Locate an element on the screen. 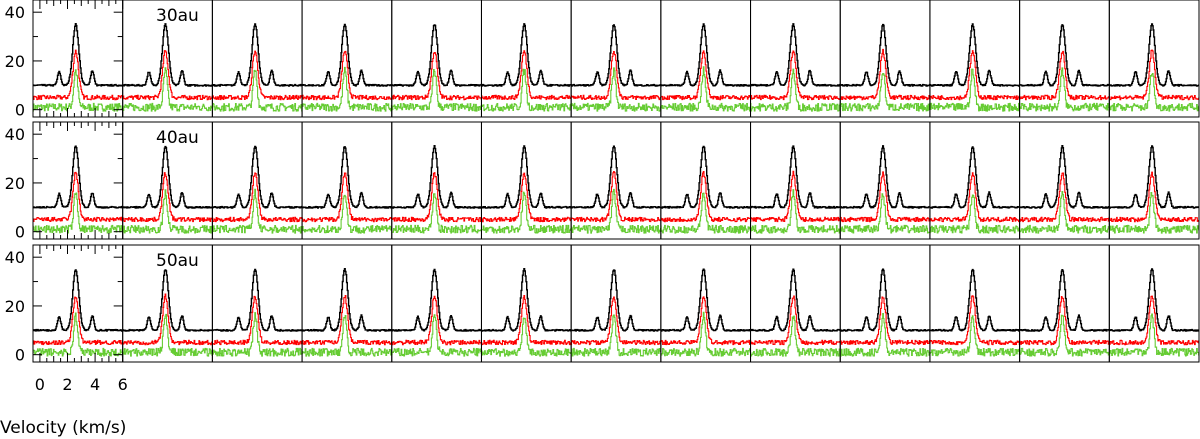  panel-frame is located at coordinates (1154, 59).